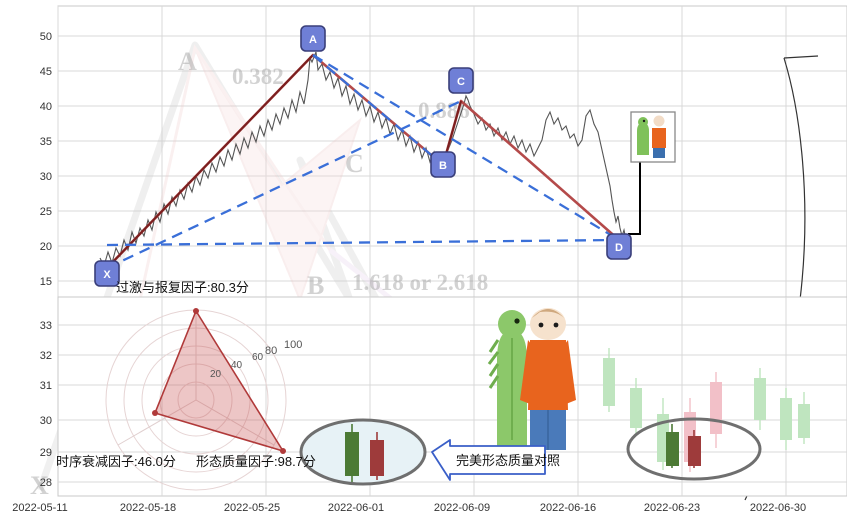 This screenshot has width=847, height=520. I want to click on upper-y-ticks: 50 45 40 35 30 25 20 15, so click(46, 159).